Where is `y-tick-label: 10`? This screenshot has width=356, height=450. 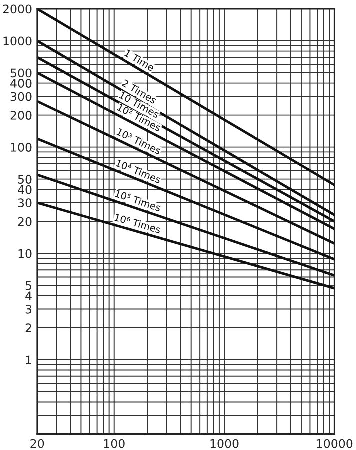 y-tick-label: 10 is located at coordinates (25, 253).